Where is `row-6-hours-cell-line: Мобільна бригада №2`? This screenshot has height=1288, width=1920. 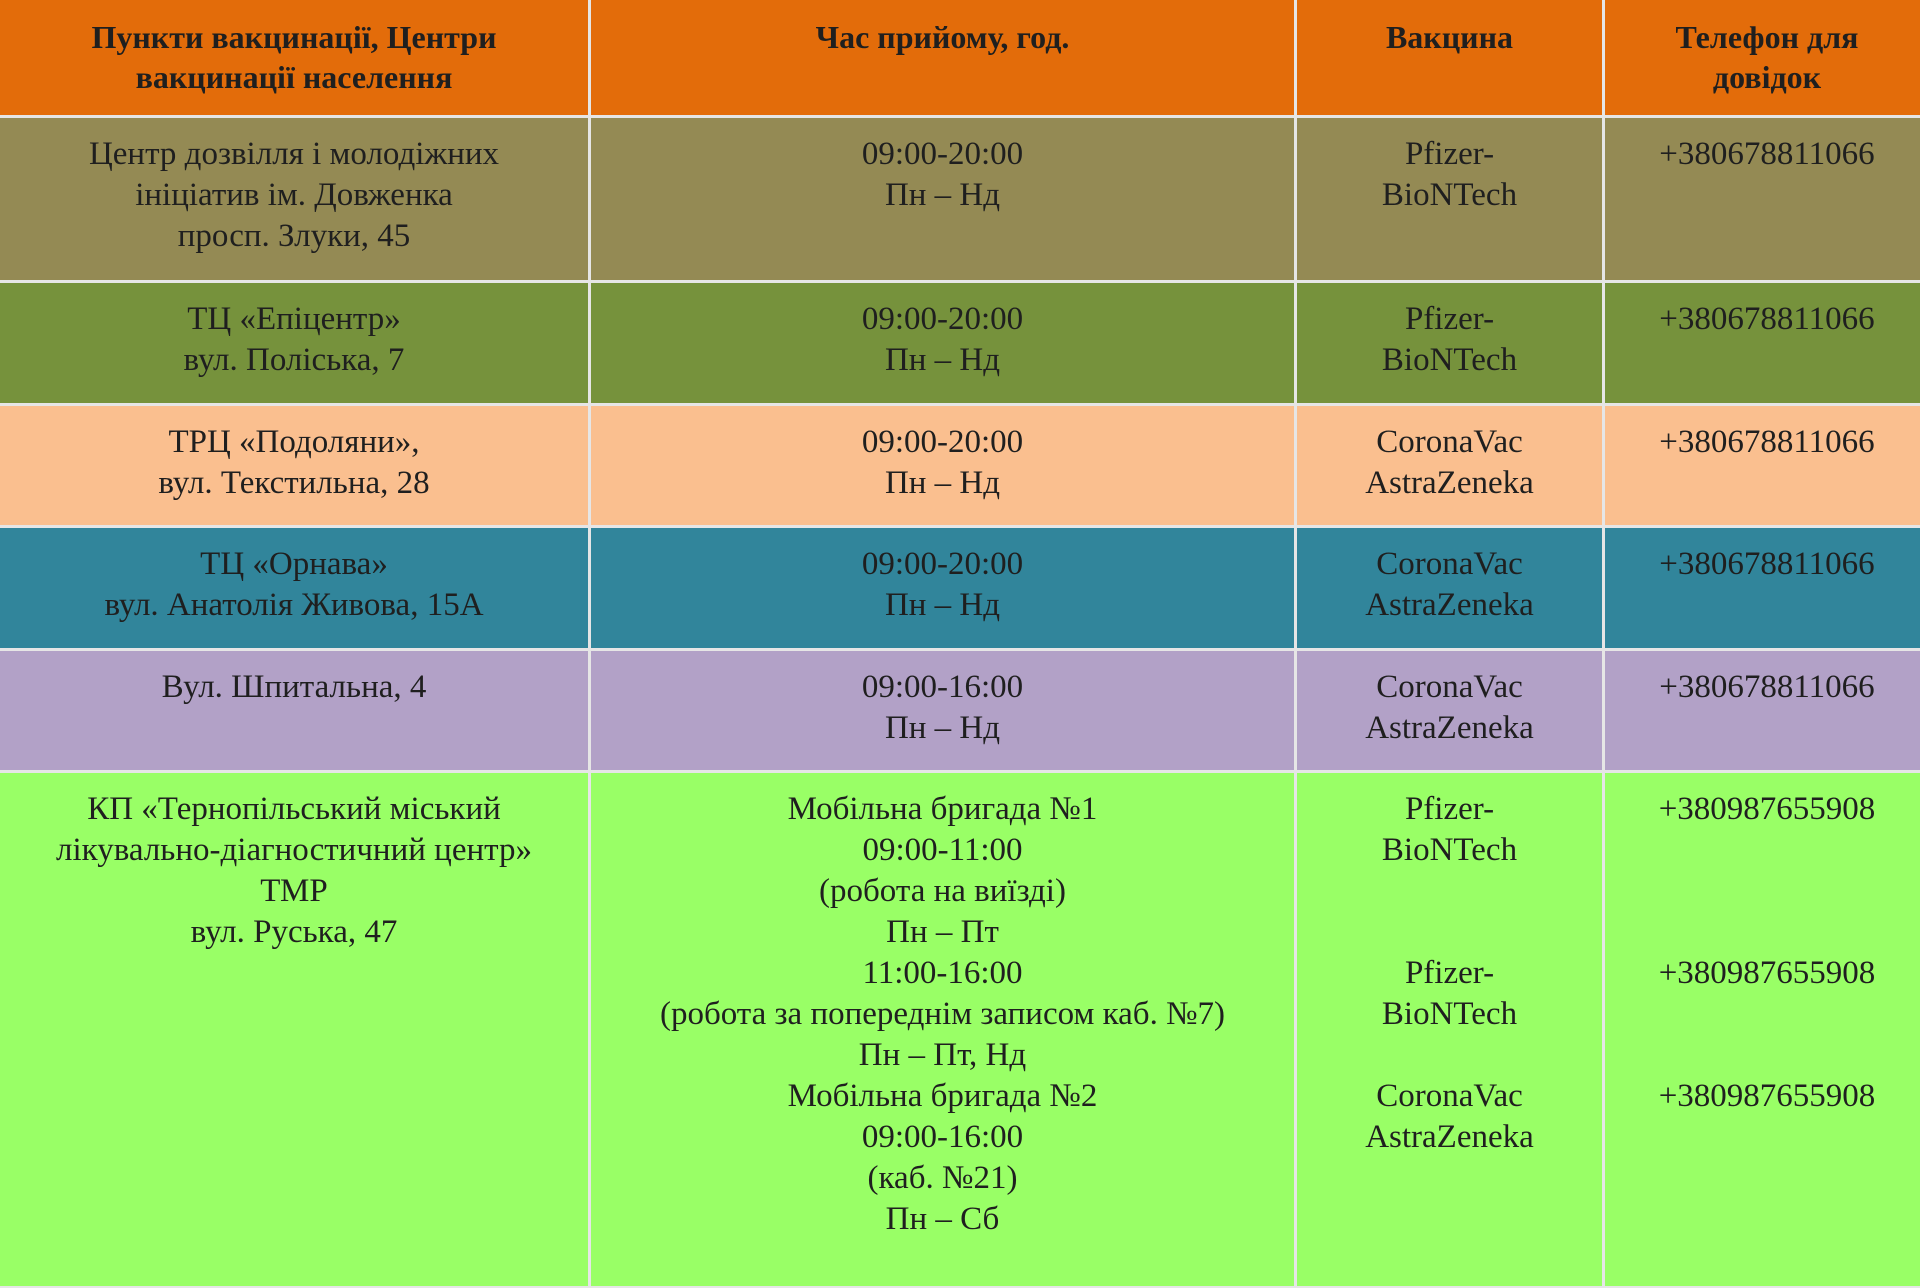
row-6-hours-cell-line: Мобільна бригада №2 is located at coordinates (942, 1096).